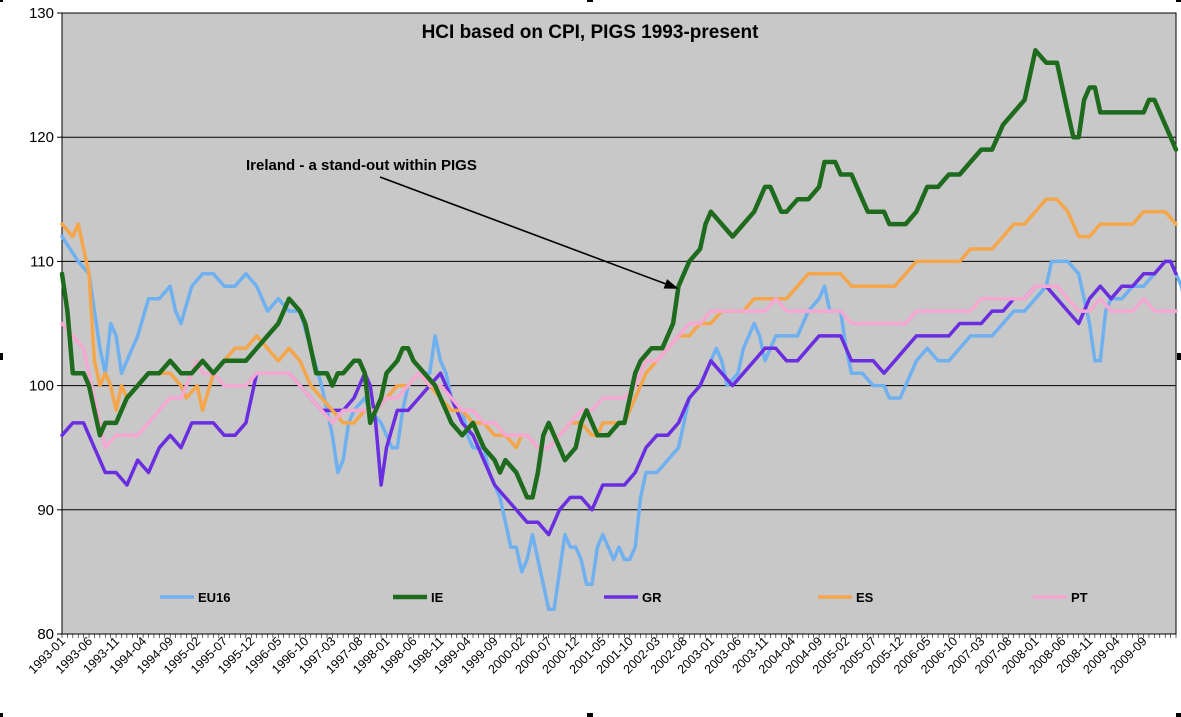 The image size is (1181, 717). Describe the element at coordinates (846, 597) in the screenshot. I see `legend-item-es: ES` at that location.